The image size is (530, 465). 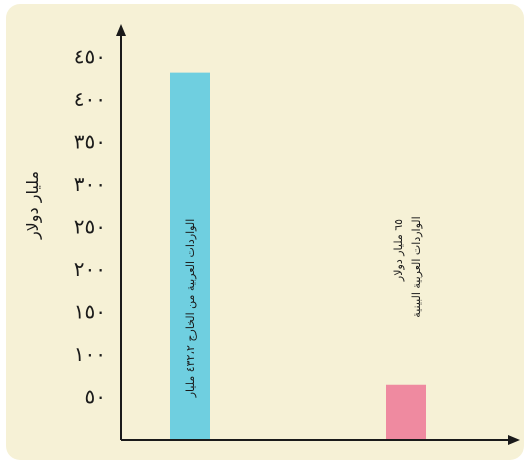 I want to click on y-tick-label: ٣٥٠, so click(x=90, y=142).